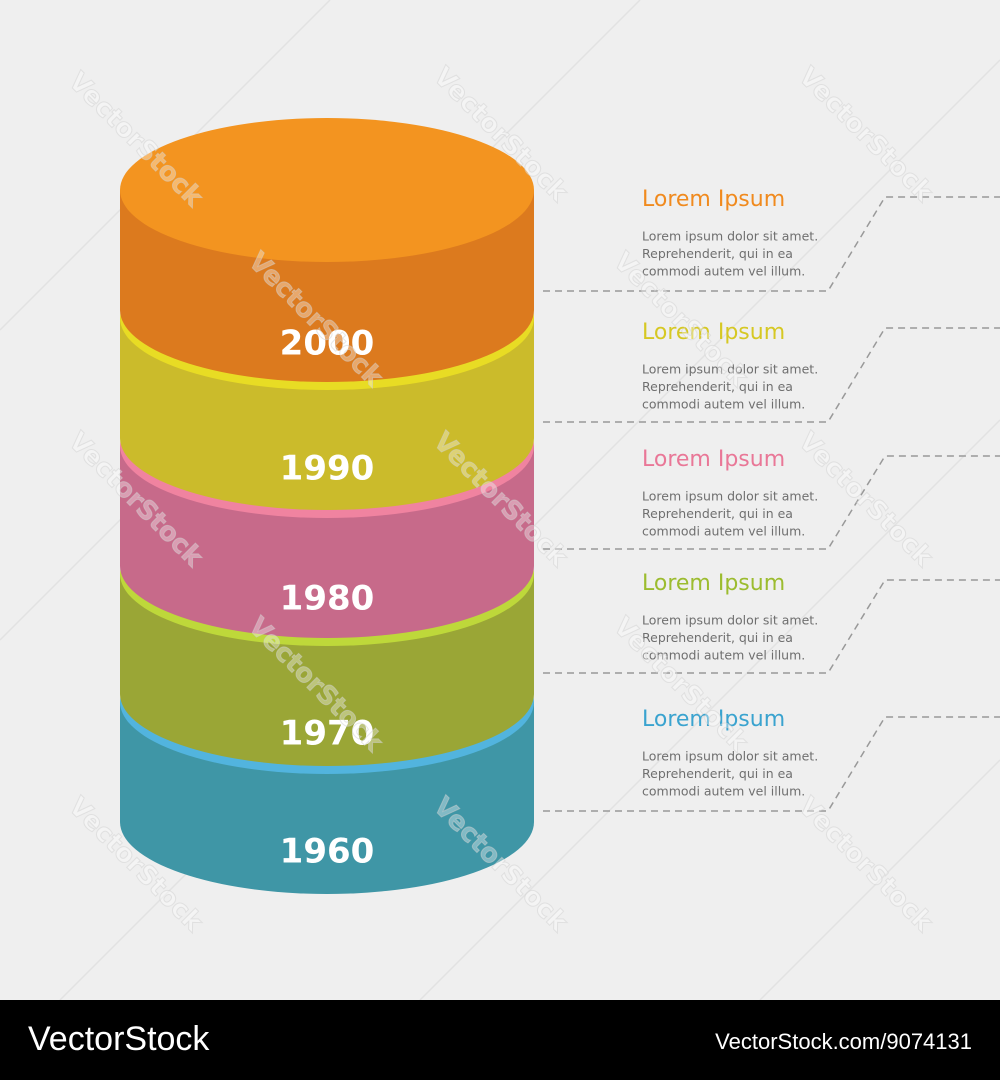  Describe the element at coordinates (327, 852) in the screenshot. I see `year-label: 1960` at that location.